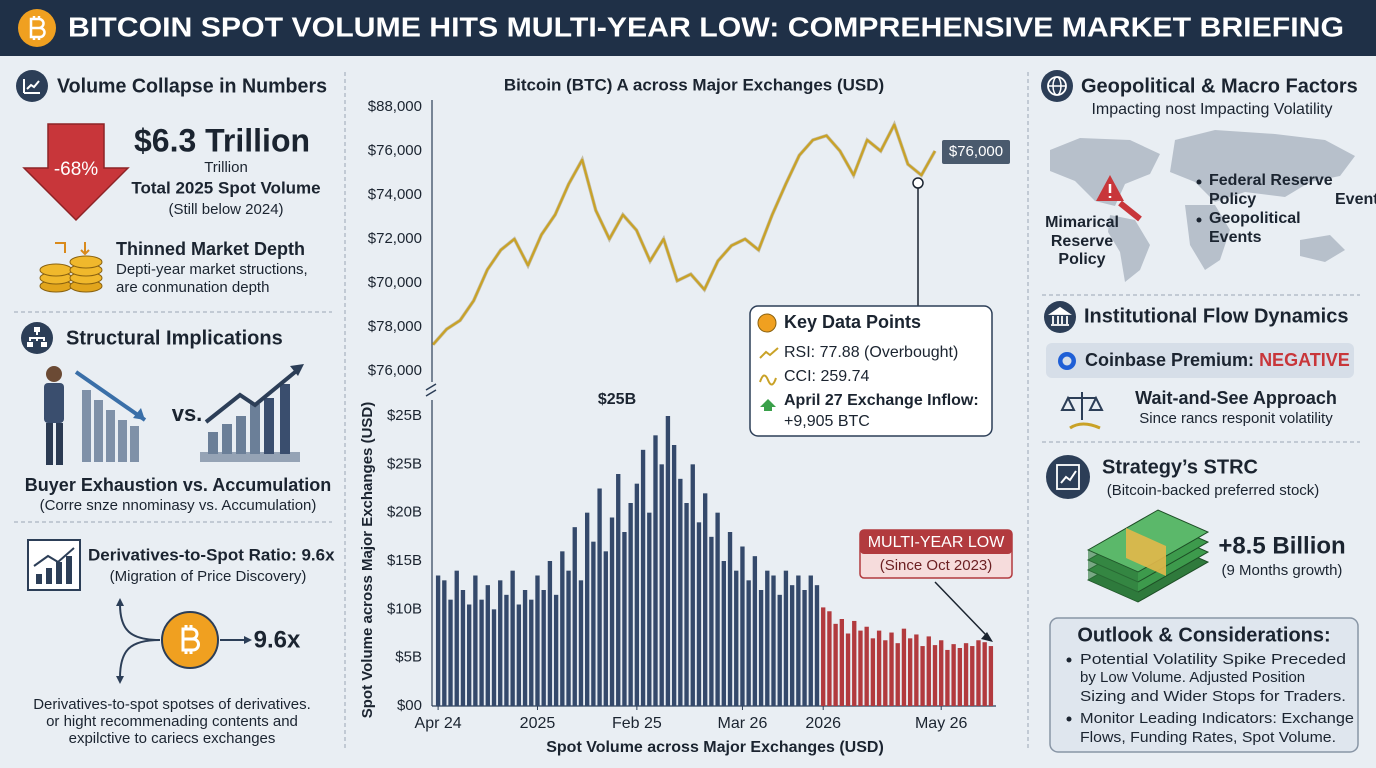 The image size is (1376, 768). I want to click on outlook-text: Monitor Leading Indicators: Exchange, so click(1217, 718).